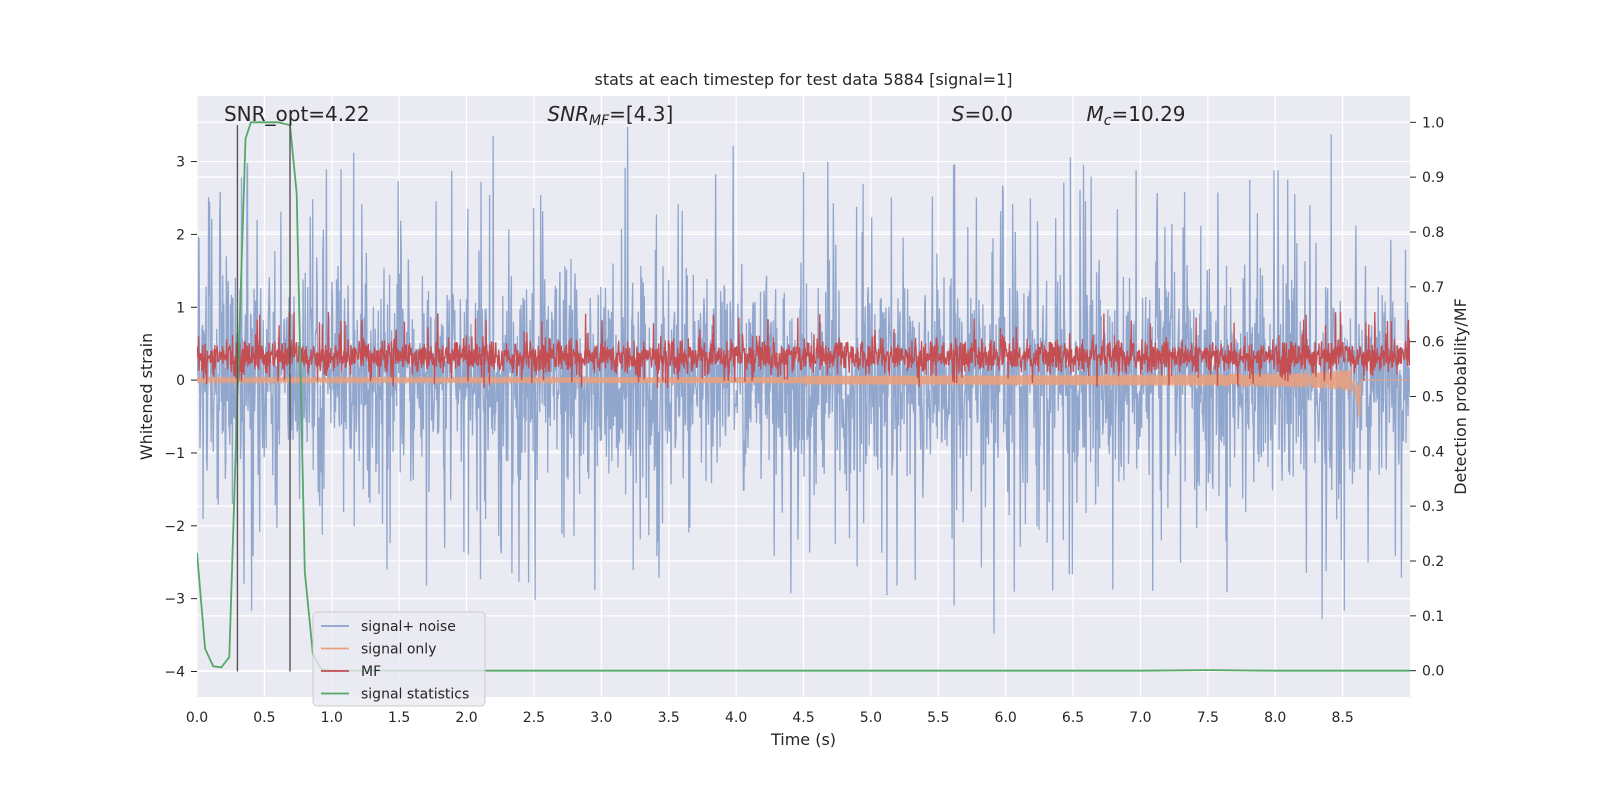  Describe the element at coordinates (1342, 718) in the screenshot. I see `x-tick-label: 8.5` at that location.